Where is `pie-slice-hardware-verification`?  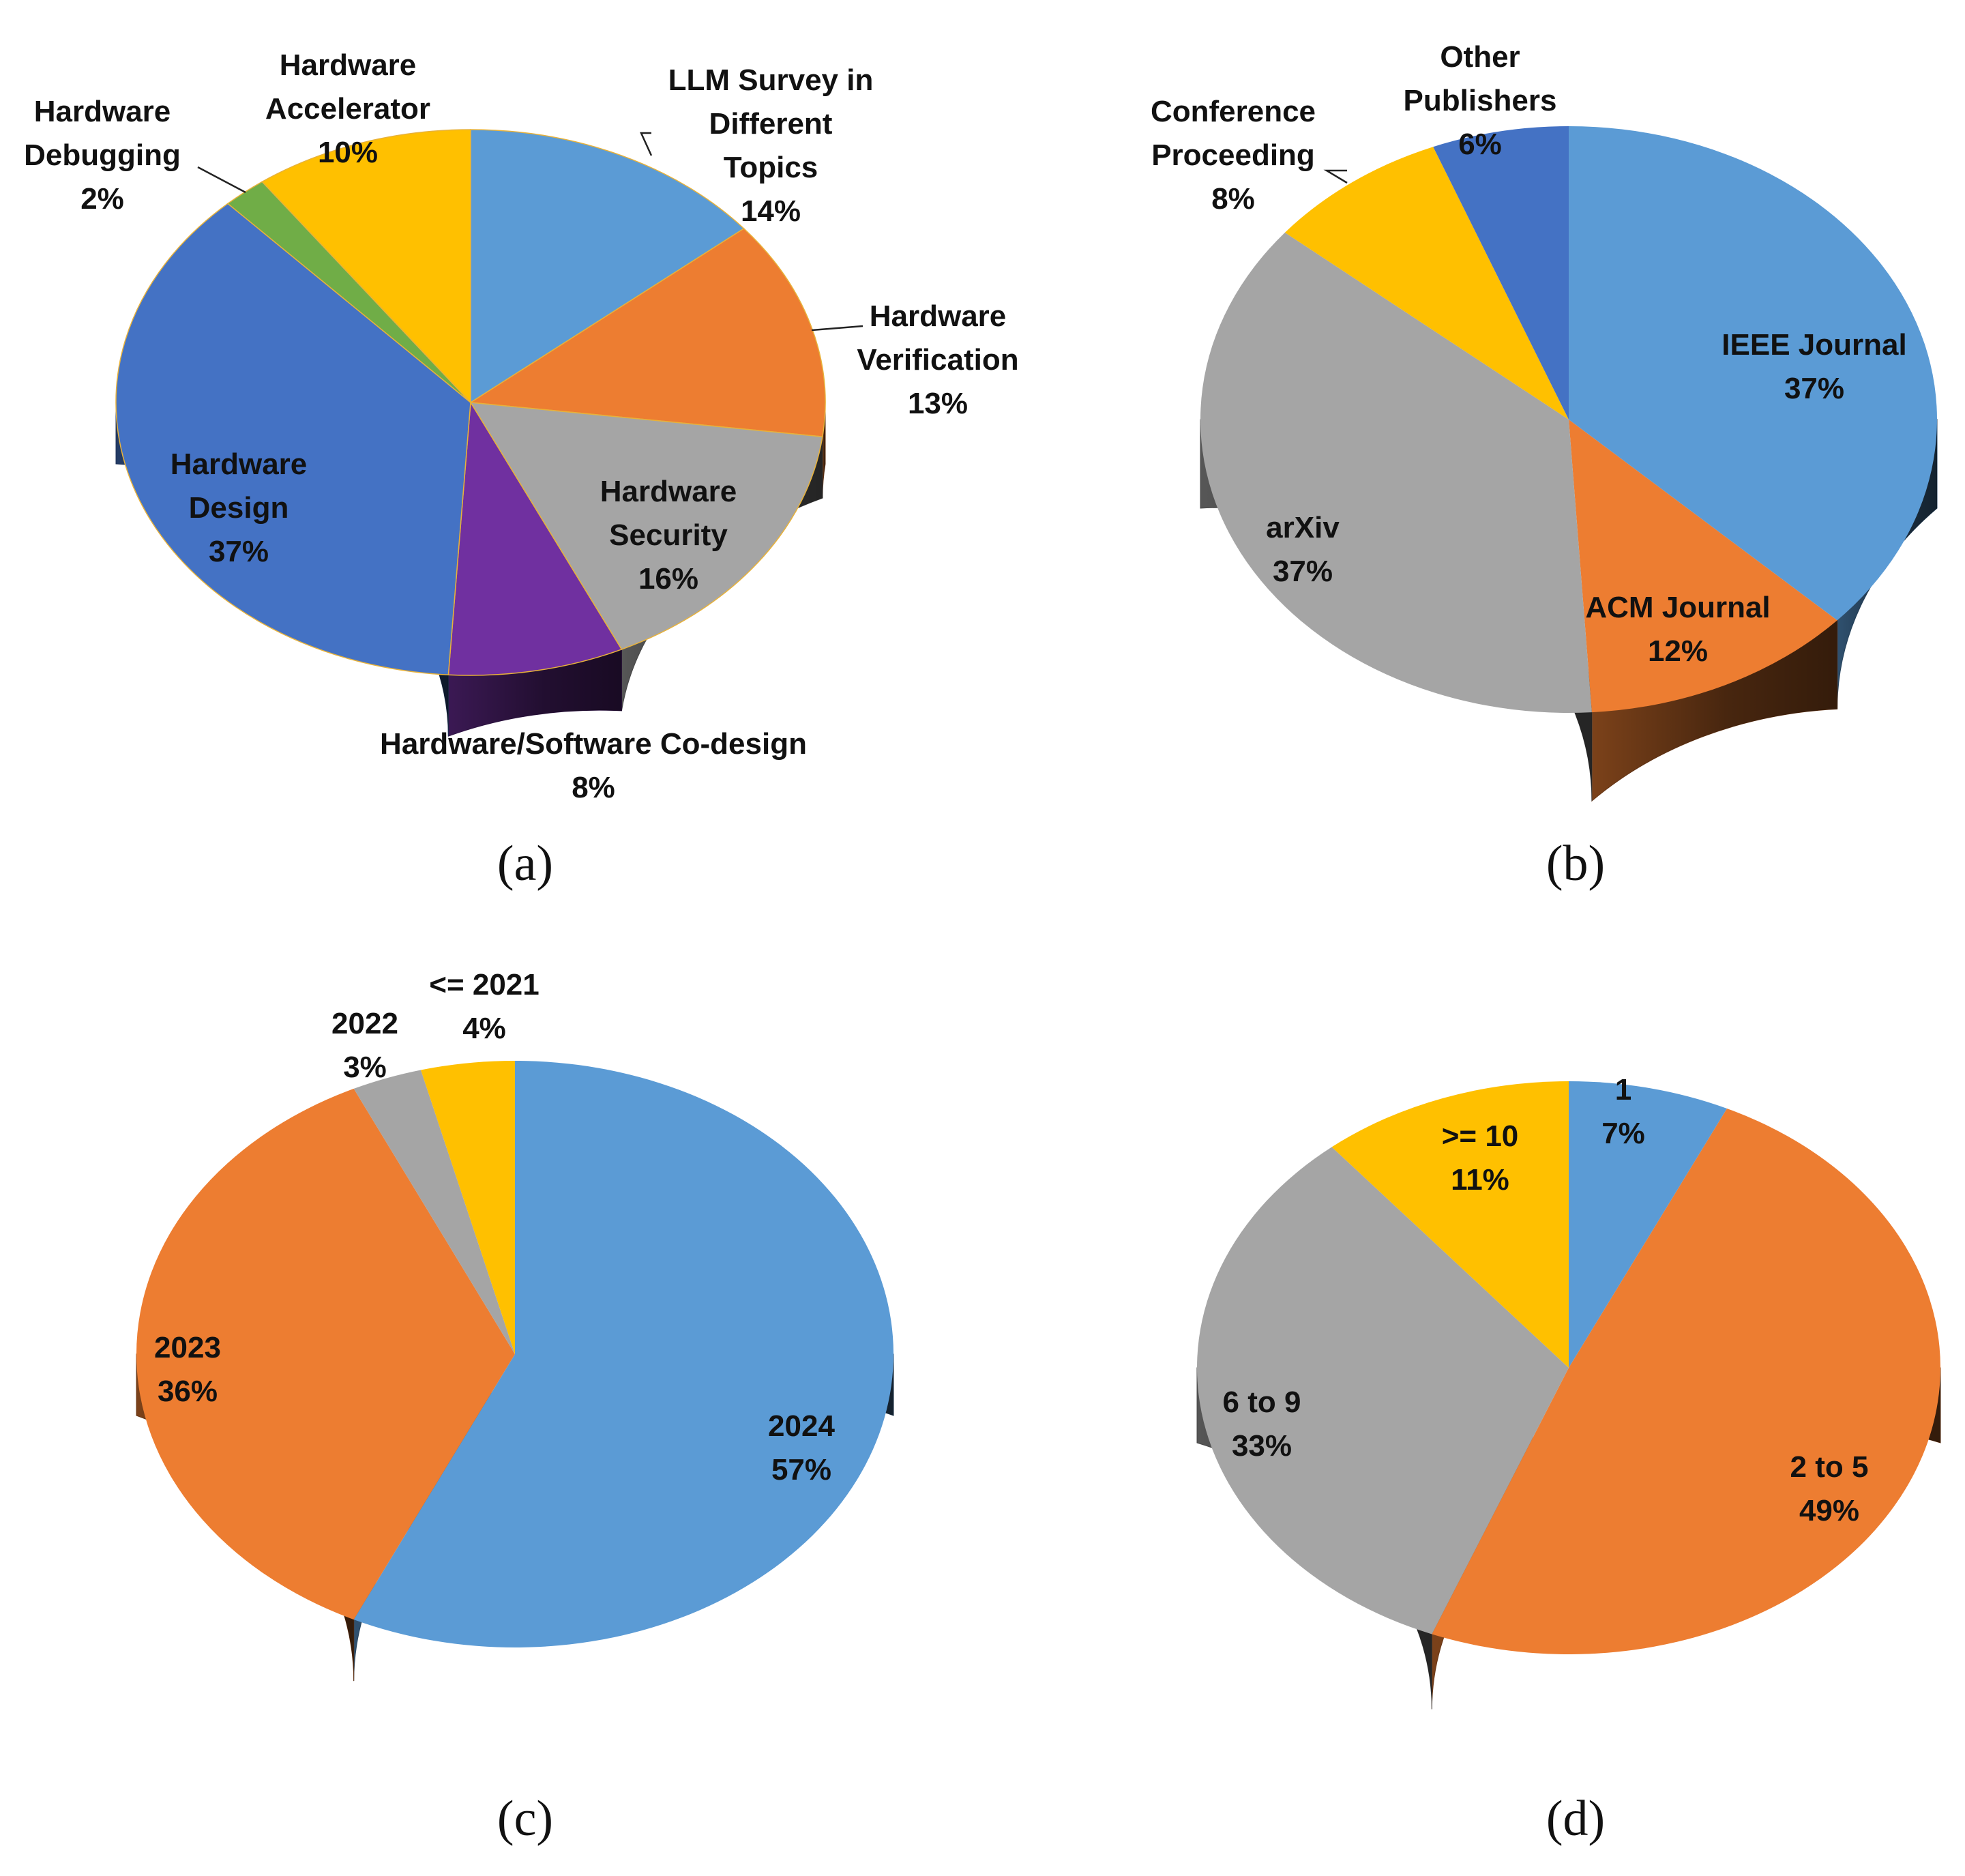 pie-slice-hardware-verification is located at coordinates (647, 332).